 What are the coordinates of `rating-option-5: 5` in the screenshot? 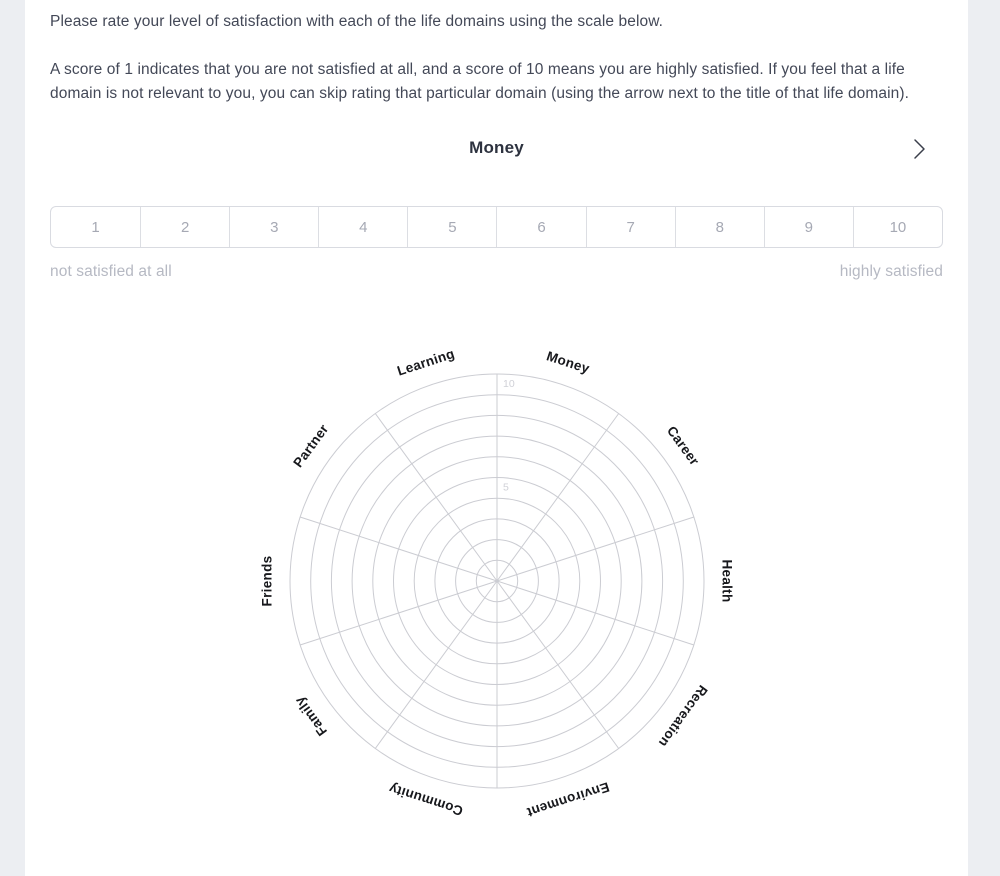 It's located at (451, 227).